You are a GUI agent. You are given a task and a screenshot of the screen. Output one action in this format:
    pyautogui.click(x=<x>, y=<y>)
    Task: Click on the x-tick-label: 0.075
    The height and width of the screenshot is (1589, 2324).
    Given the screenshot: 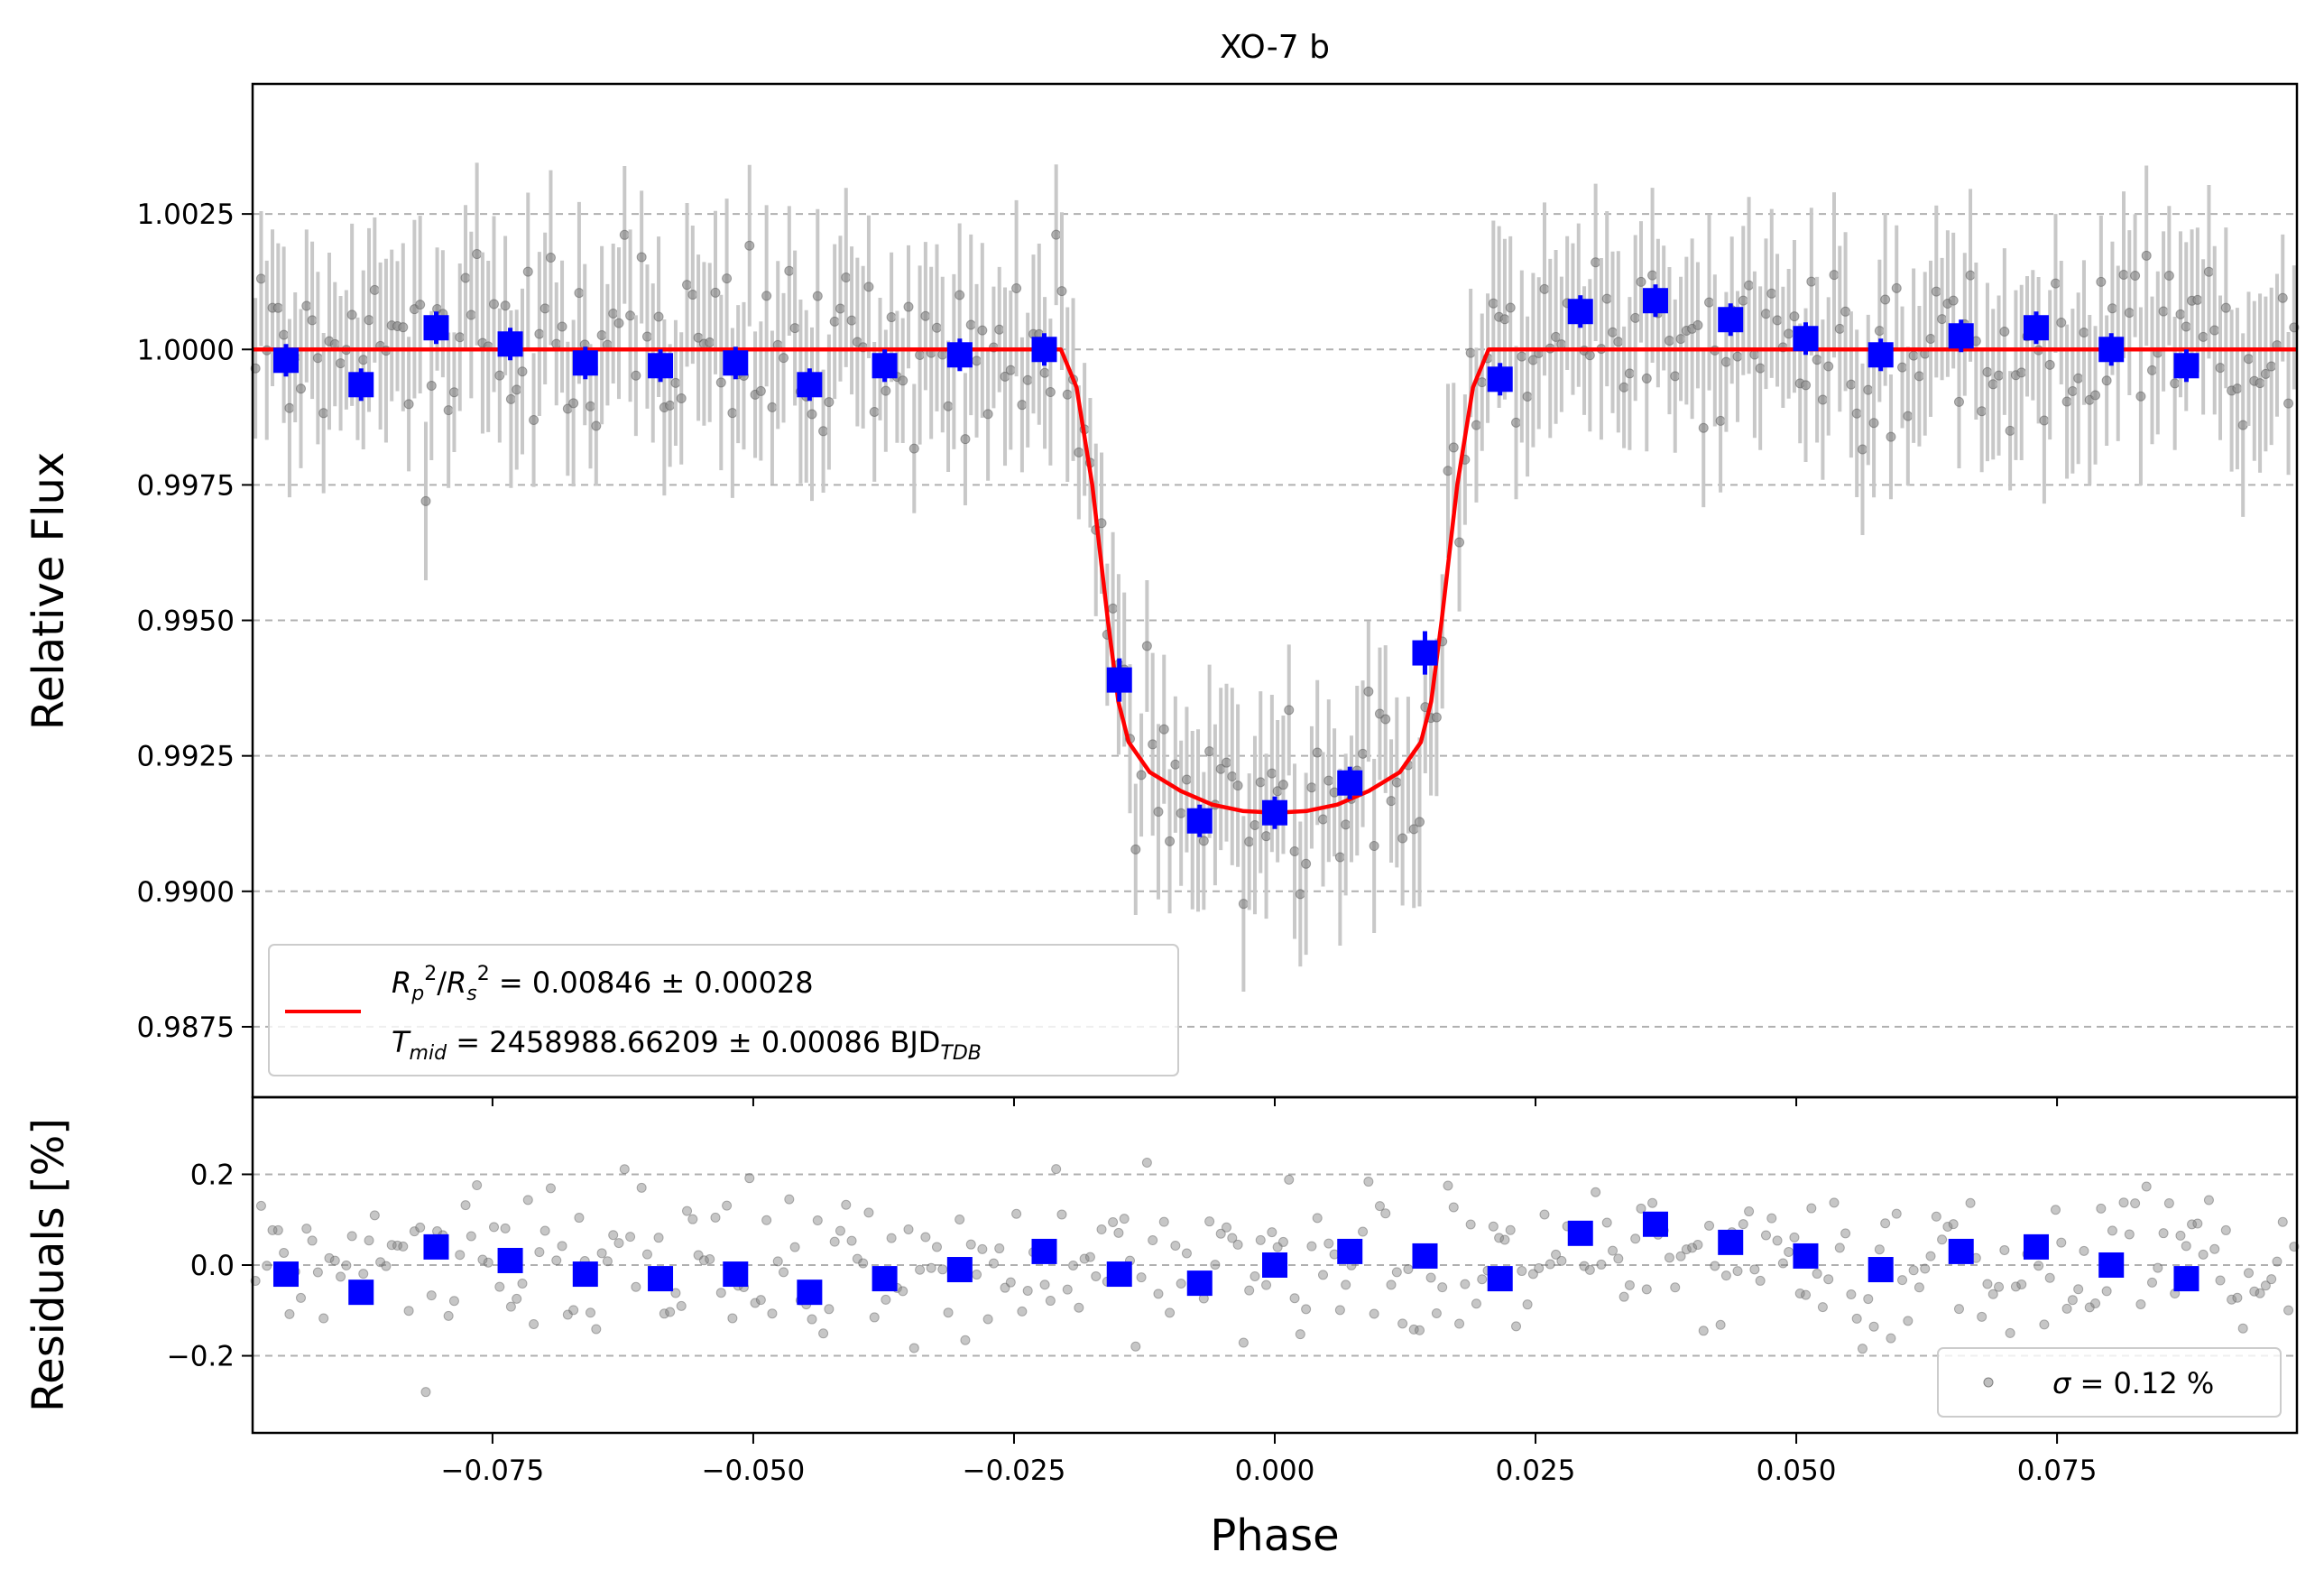 What is the action you would take?
    pyautogui.click(x=2057, y=1471)
    